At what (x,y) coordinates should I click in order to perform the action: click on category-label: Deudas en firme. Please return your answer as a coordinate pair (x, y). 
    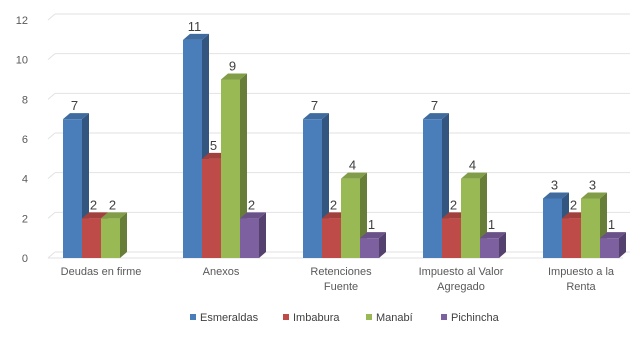
    Looking at the image, I should click on (101, 272).